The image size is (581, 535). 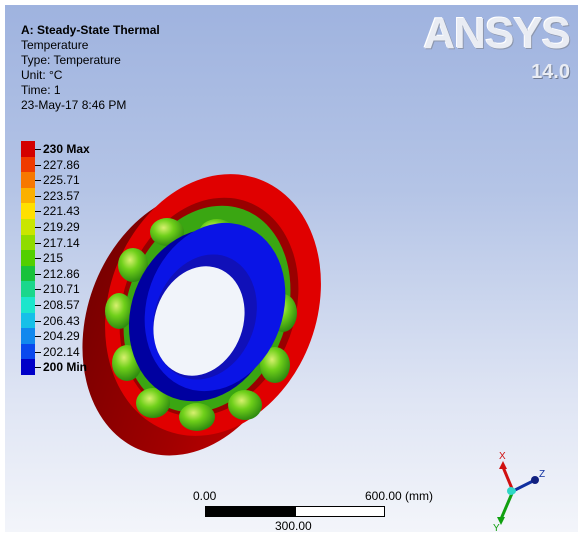 I want to click on legend-label: 215, so click(x=53, y=258).